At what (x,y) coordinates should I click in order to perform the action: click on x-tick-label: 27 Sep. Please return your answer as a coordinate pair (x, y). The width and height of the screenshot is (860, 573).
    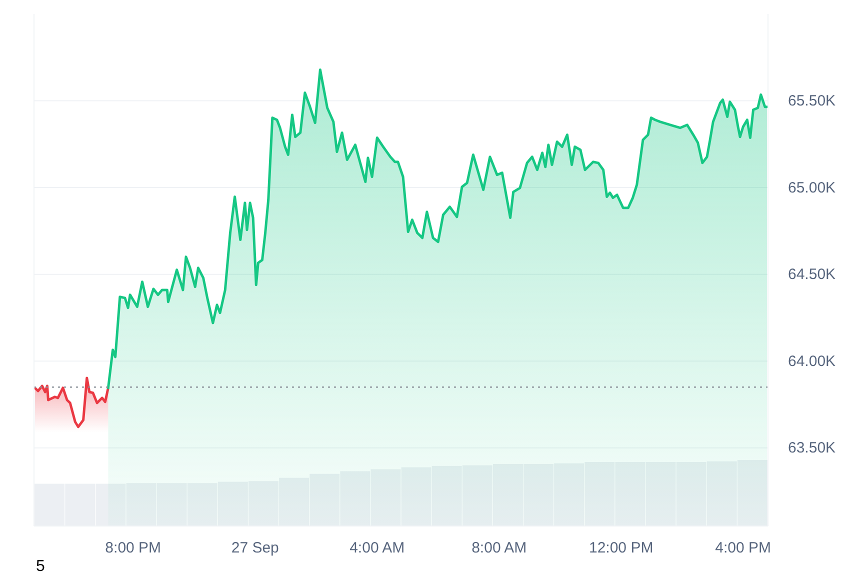
    Looking at the image, I should click on (255, 548).